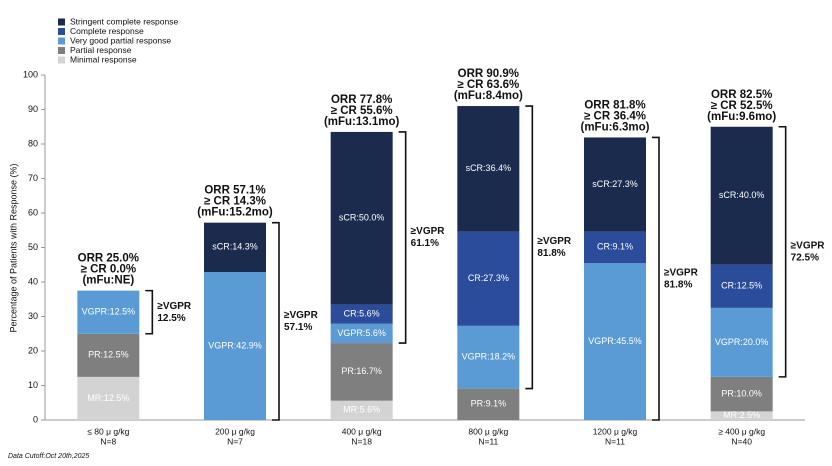 The height and width of the screenshot is (466, 832). I want to click on y-axis-label: Percentage of Patients with Response (%), so click(13, 247).